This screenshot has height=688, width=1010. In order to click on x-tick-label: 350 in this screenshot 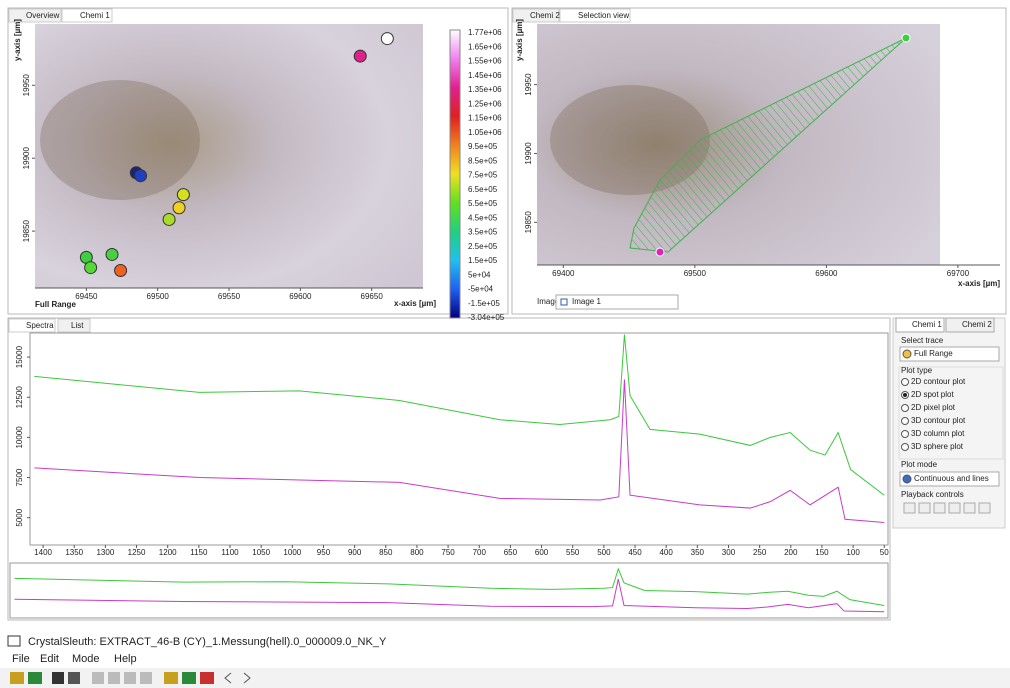, I will do `click(698, 552)`.